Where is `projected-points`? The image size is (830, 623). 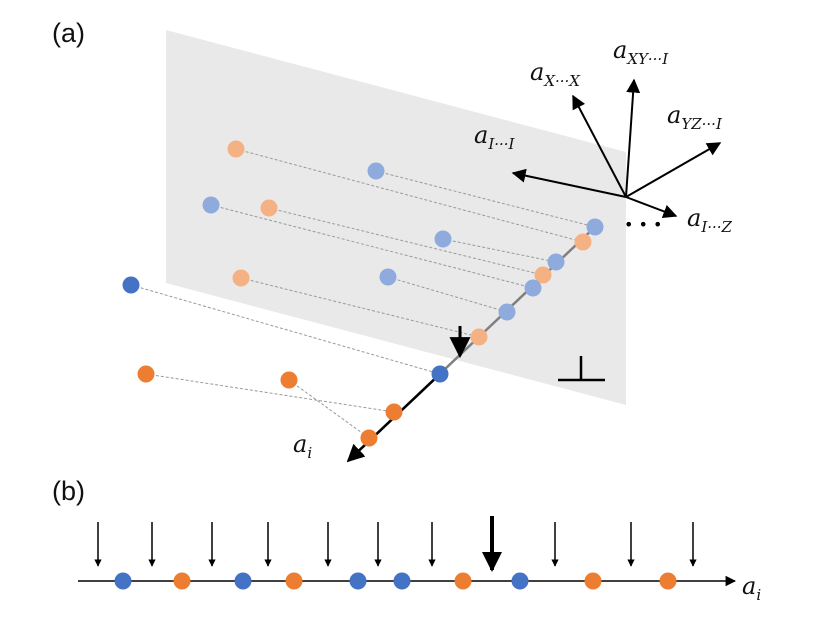 projected-points is located at coordinates (482, 332).